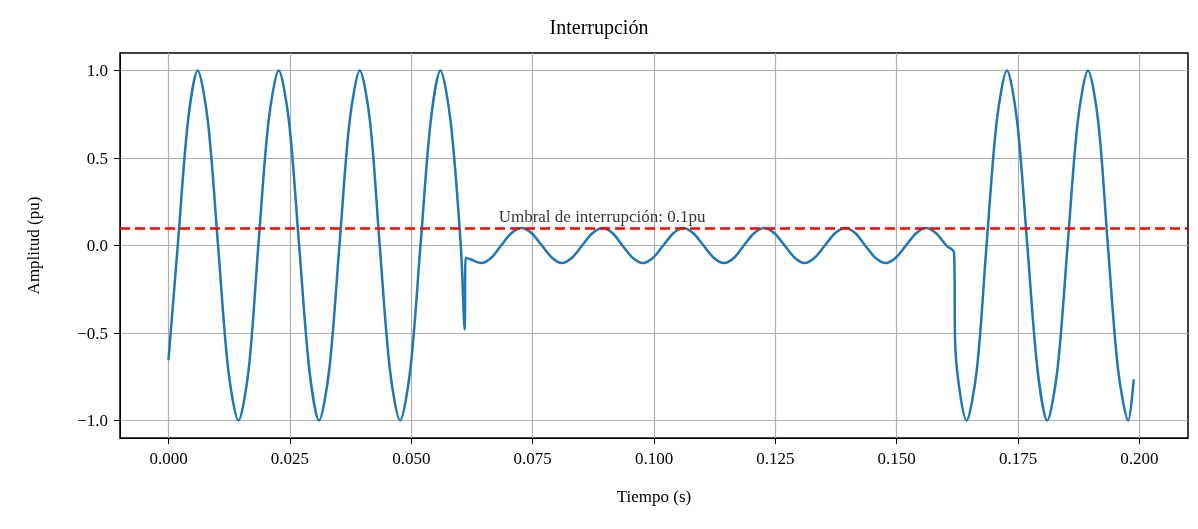 This screenshot has height=529, width=1198. Describe the element at coordinates (92, 333) in the screenshot. I see `y-tick-label: −0.5` at that location.